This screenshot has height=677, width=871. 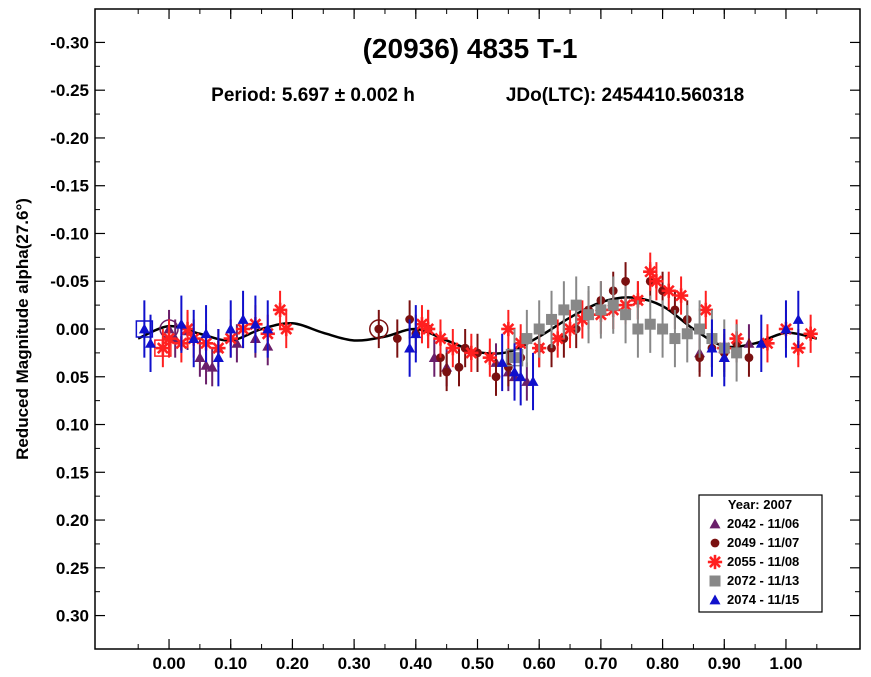 I want to click on first-point-circle, so click(x=379, y=329).